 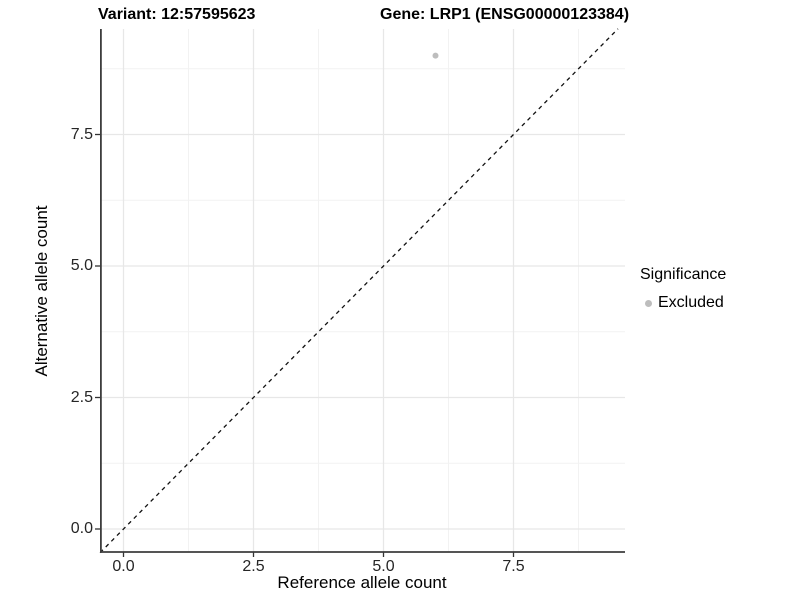 I want to click on y-axis-title: Alternative allele count, so click(x=41, y=291).